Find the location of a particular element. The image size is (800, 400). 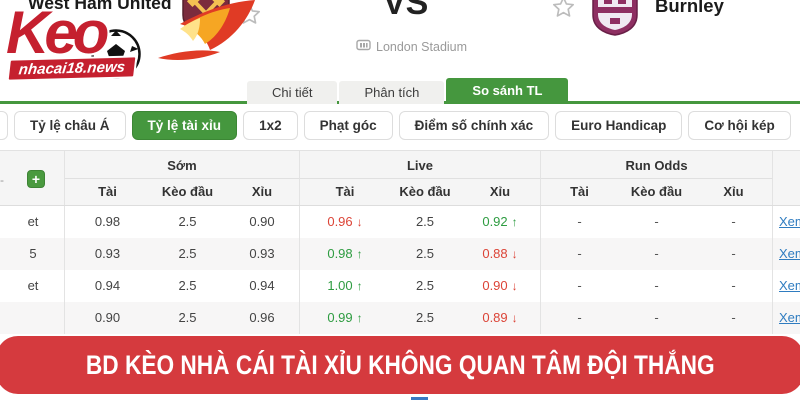

filter-ty-le-tai-xiu: Tỷ lệ tài xỉu is located at coordinates (184, 125).